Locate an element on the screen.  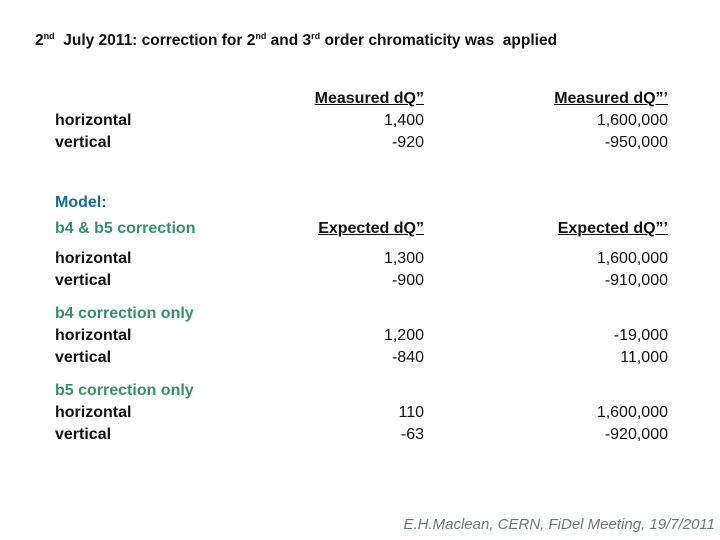
section-label-b4: b4 correction only is located at coordinates (124, 313).